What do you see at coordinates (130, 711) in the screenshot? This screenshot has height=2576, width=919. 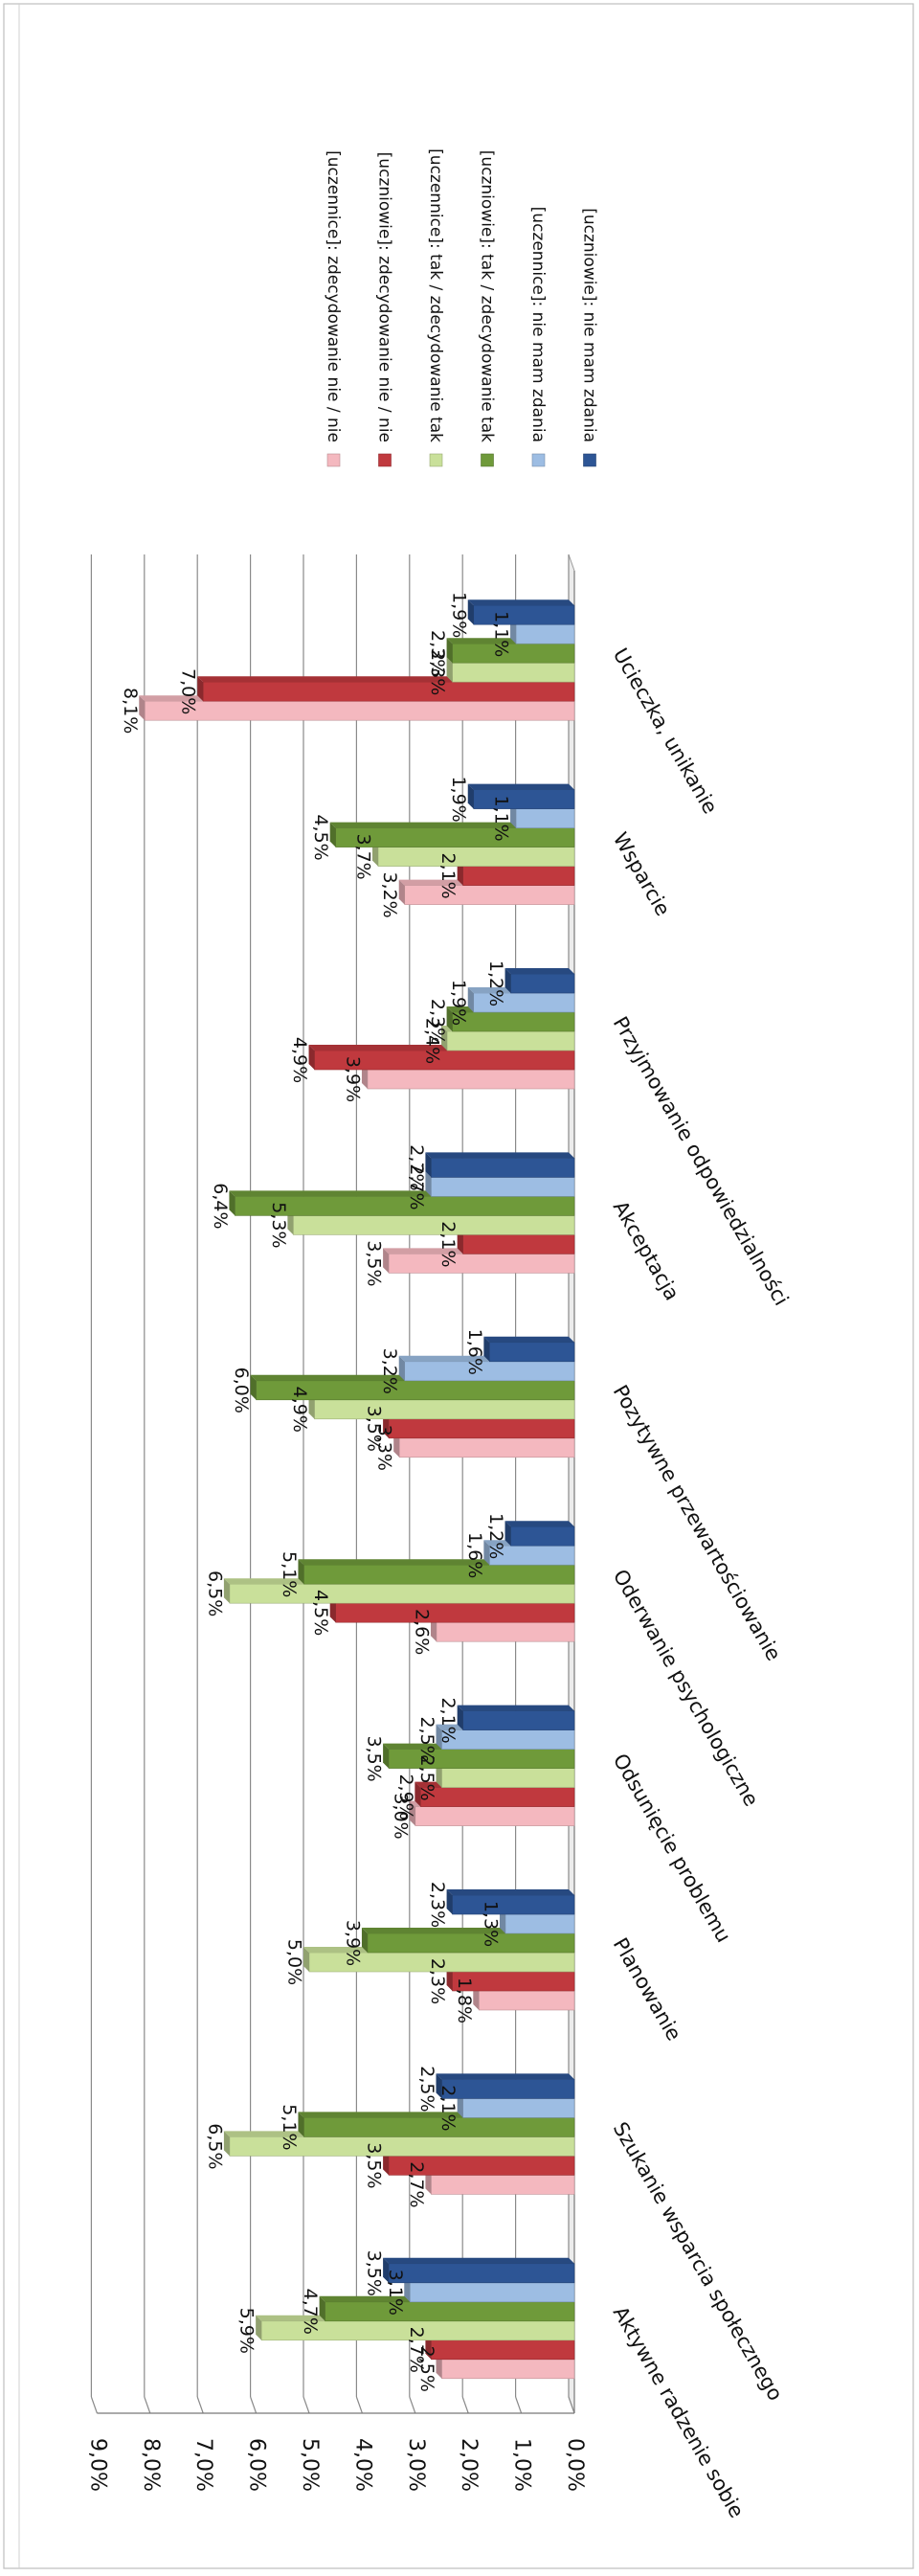 I see `data-label: 8,1%` at bounding box center [130, 711].